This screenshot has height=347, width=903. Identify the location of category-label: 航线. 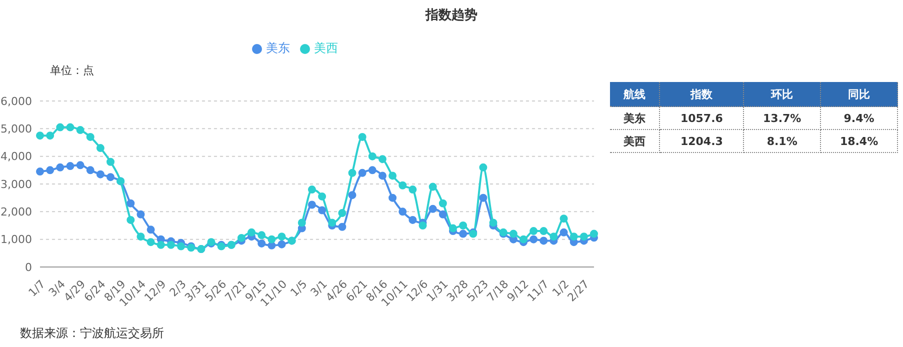
(635, 94).